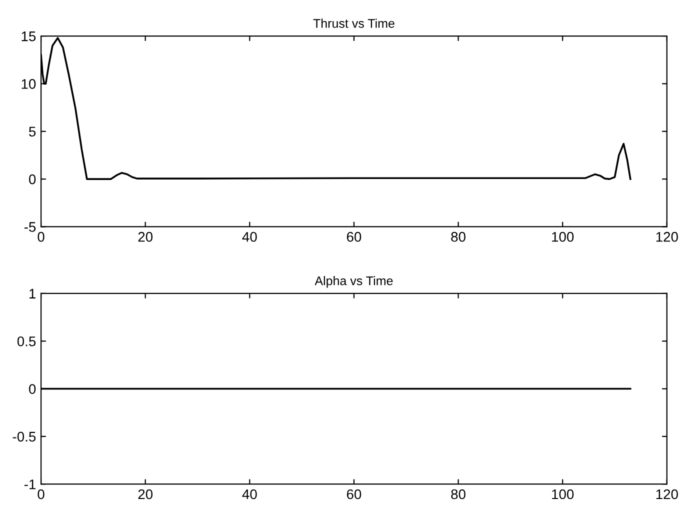  Describe the element at coordinates (353, 23) in the screenshot. I see `chart-title: Thrust vs Time` at that location.